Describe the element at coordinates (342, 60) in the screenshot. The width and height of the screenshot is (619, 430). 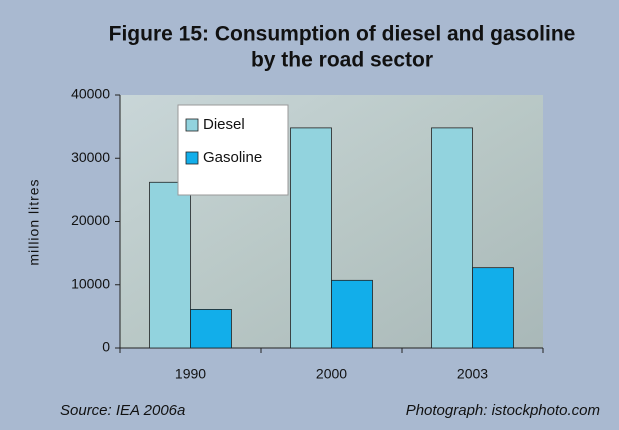
I see `chart-title: by the road sector` at that location.